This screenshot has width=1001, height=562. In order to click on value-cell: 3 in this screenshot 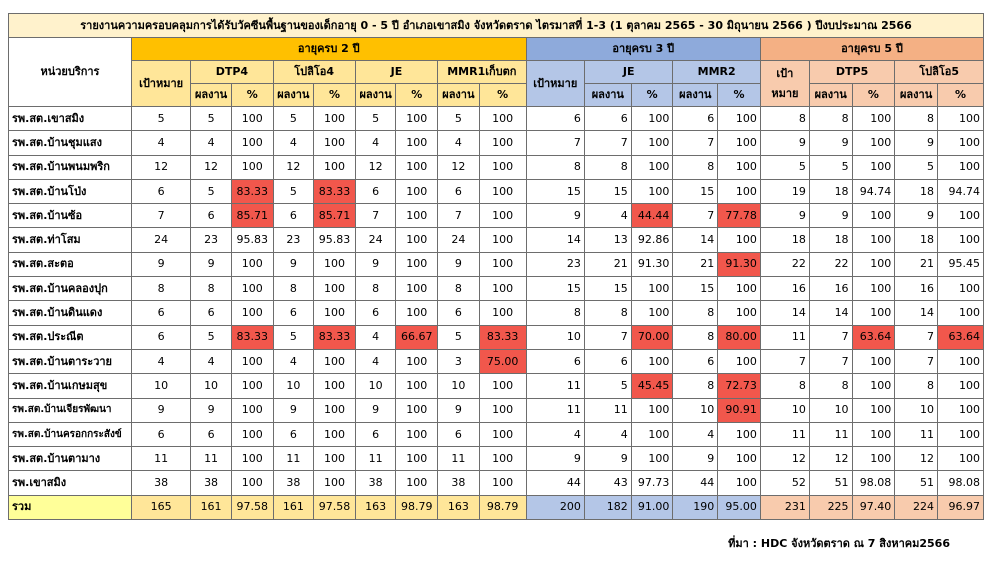, I will do `click(458, 361)`.